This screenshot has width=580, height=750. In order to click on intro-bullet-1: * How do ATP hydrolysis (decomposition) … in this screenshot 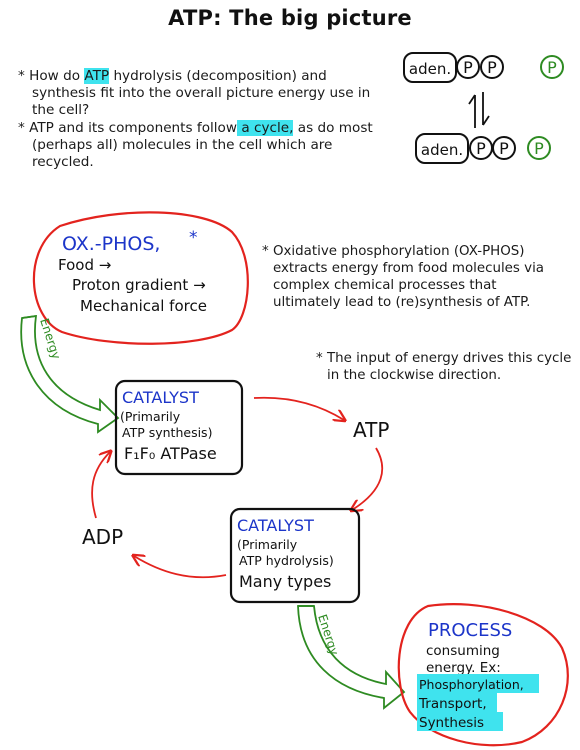, I will do `click(194, 93)`.